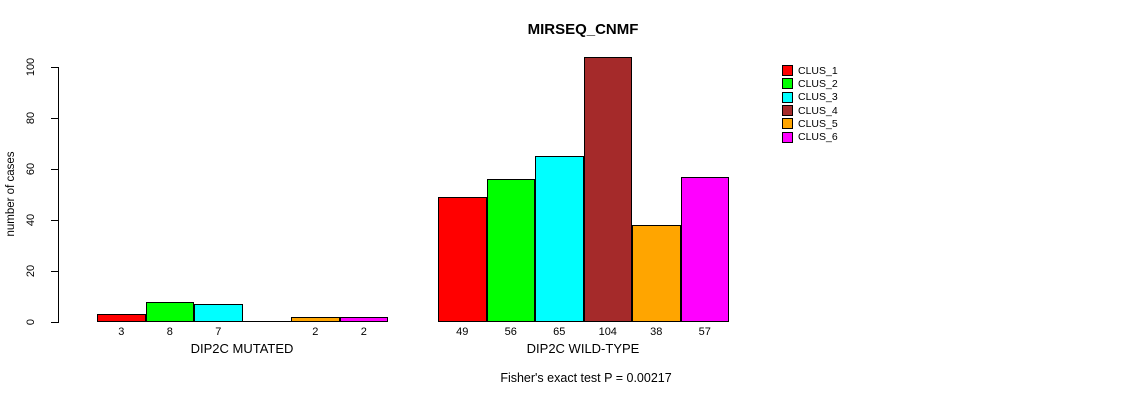  What do you see at coordinates (31, 220) in the screenshot?
I see `y-tick-label: 40` at bounding box center [31, 220].